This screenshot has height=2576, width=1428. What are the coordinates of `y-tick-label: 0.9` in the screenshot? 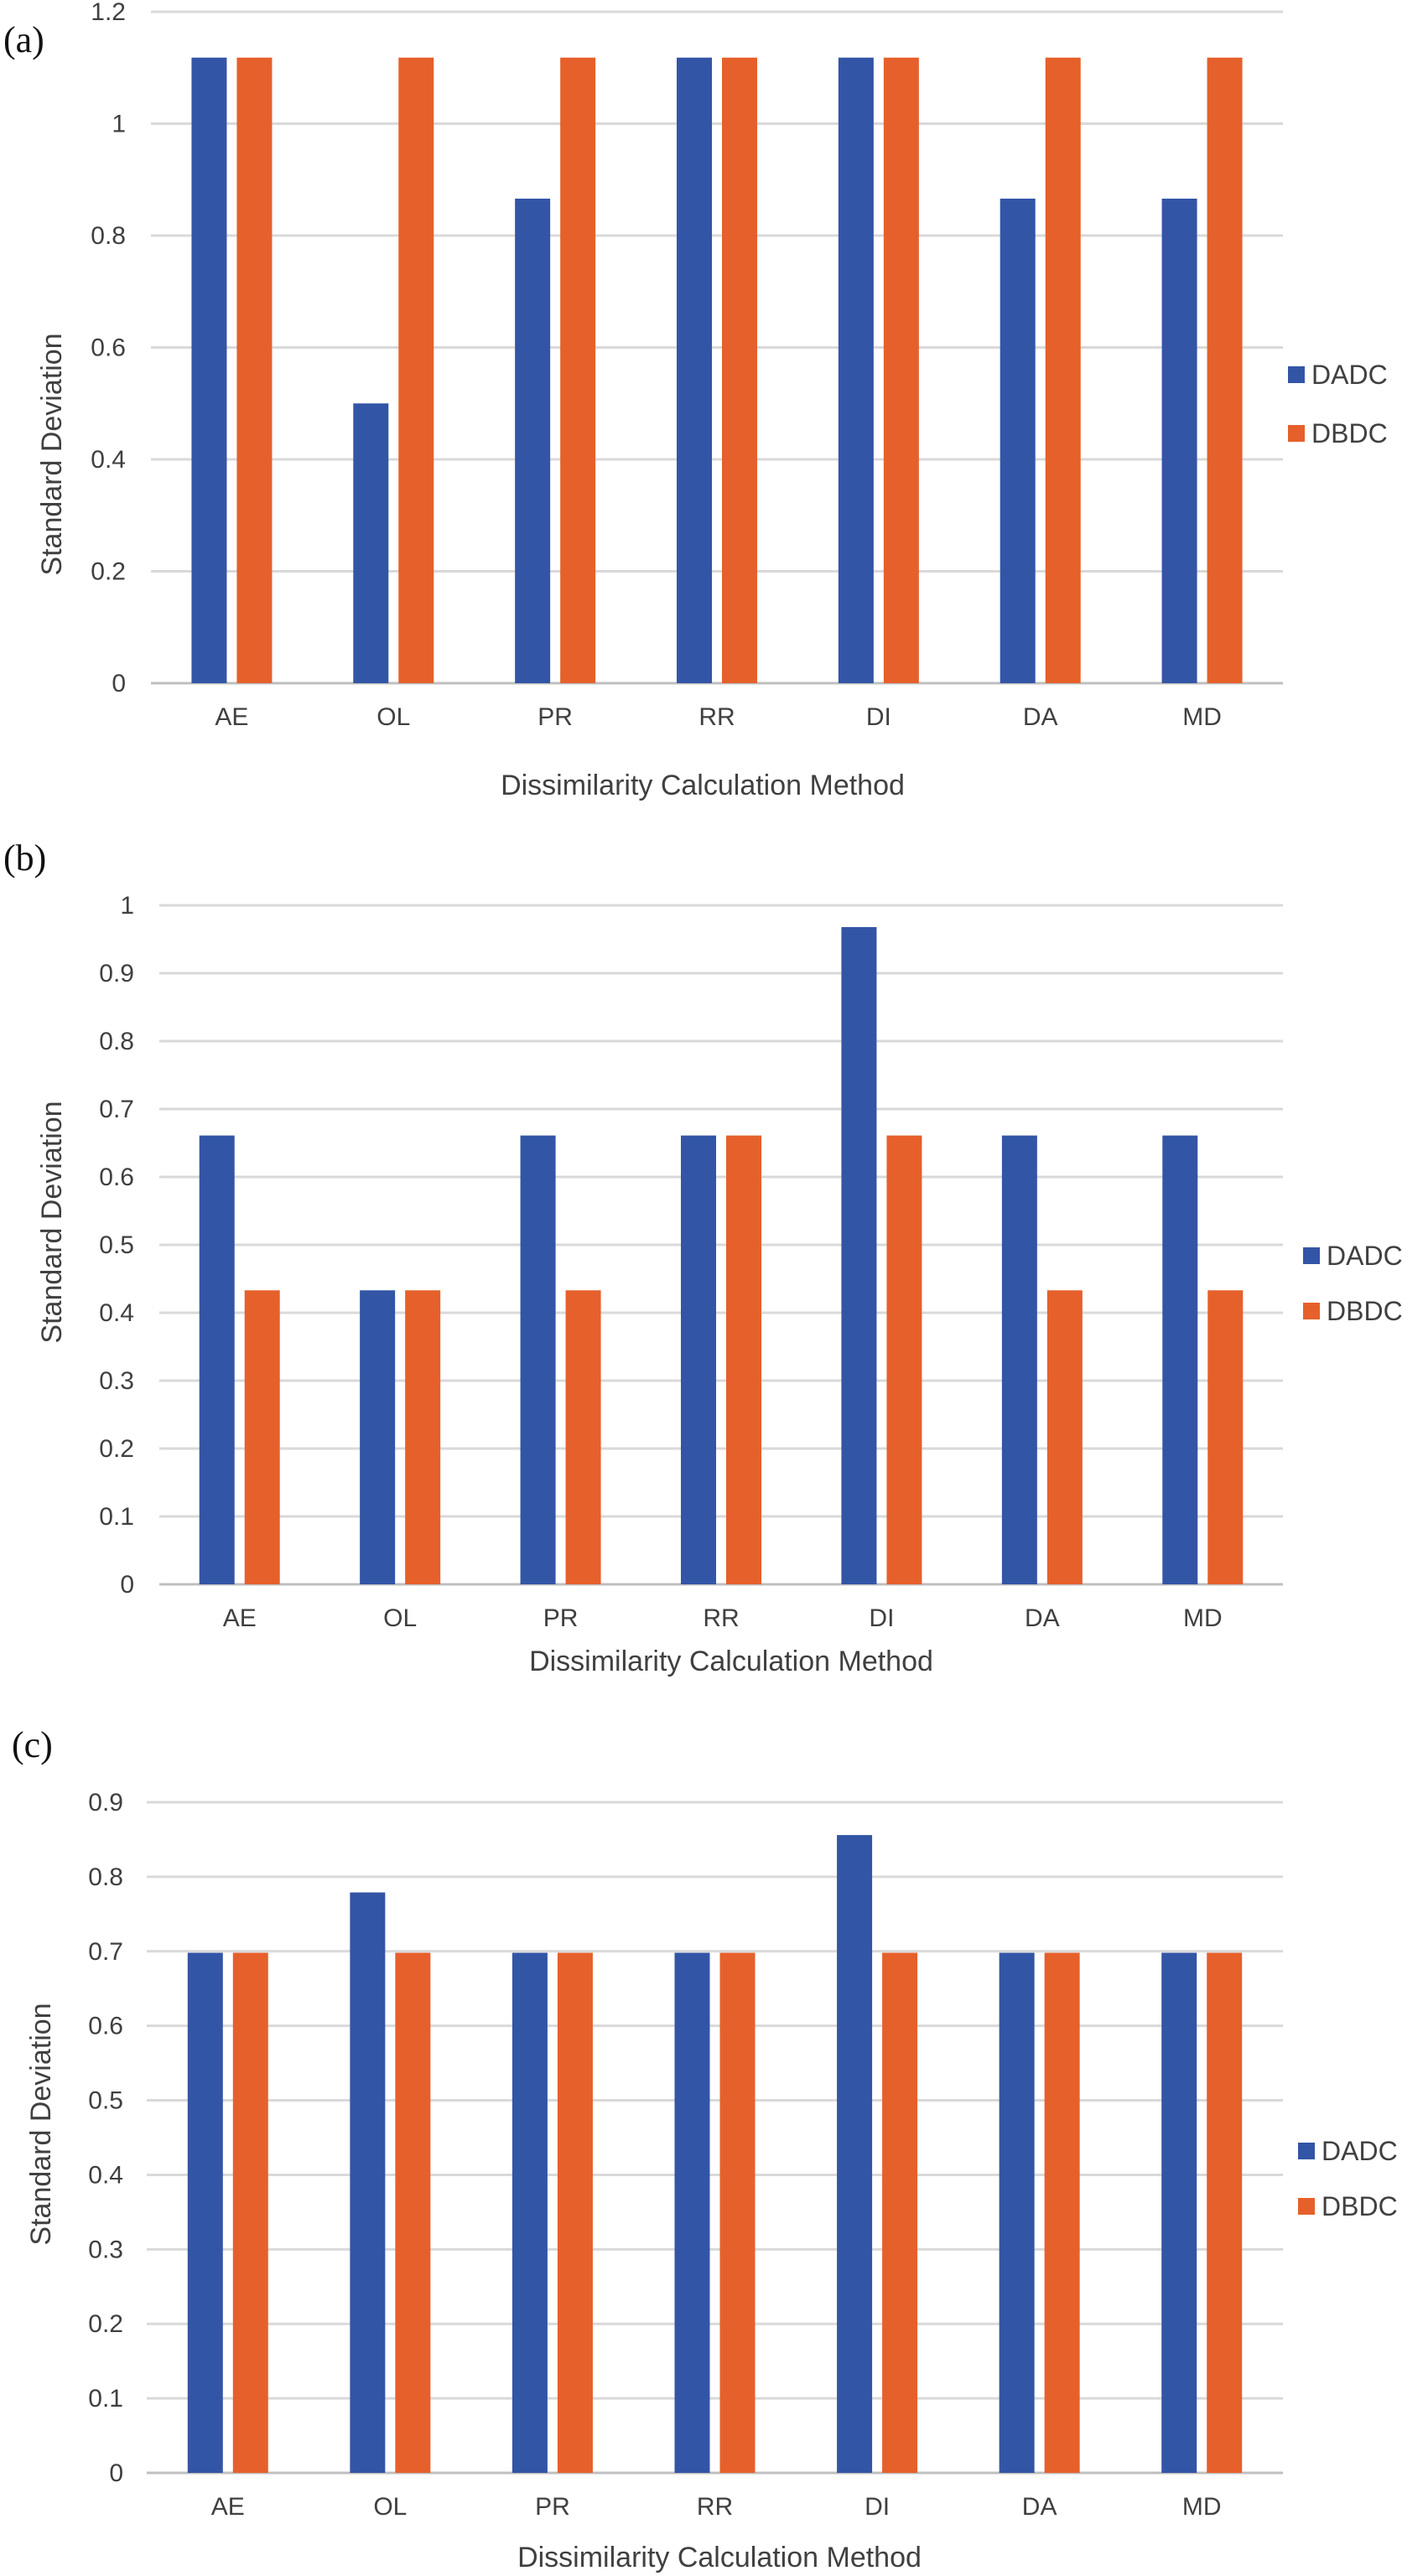 It's located at (105, 1803).